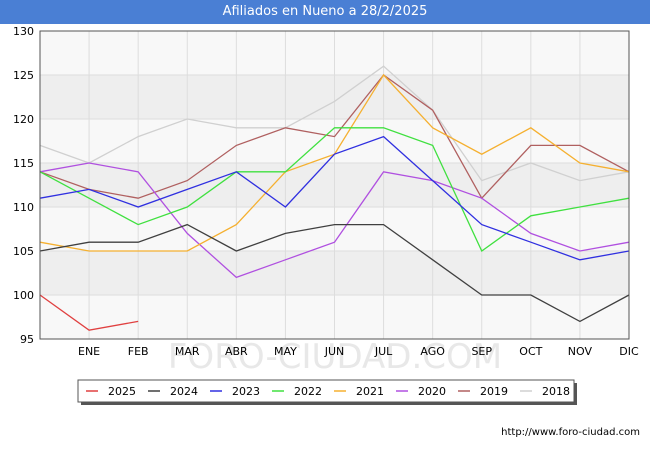 This screenshot has height=450, width=650. I want to click on y-tick-label: 125, so click(23, 75).